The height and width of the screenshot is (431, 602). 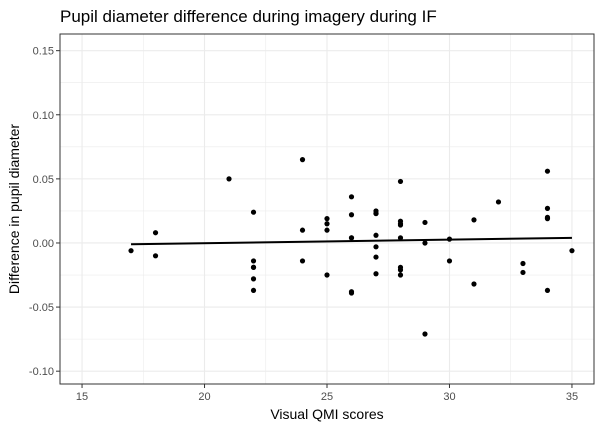 I want to click on fit-line-group, so click(x=351, y=241).